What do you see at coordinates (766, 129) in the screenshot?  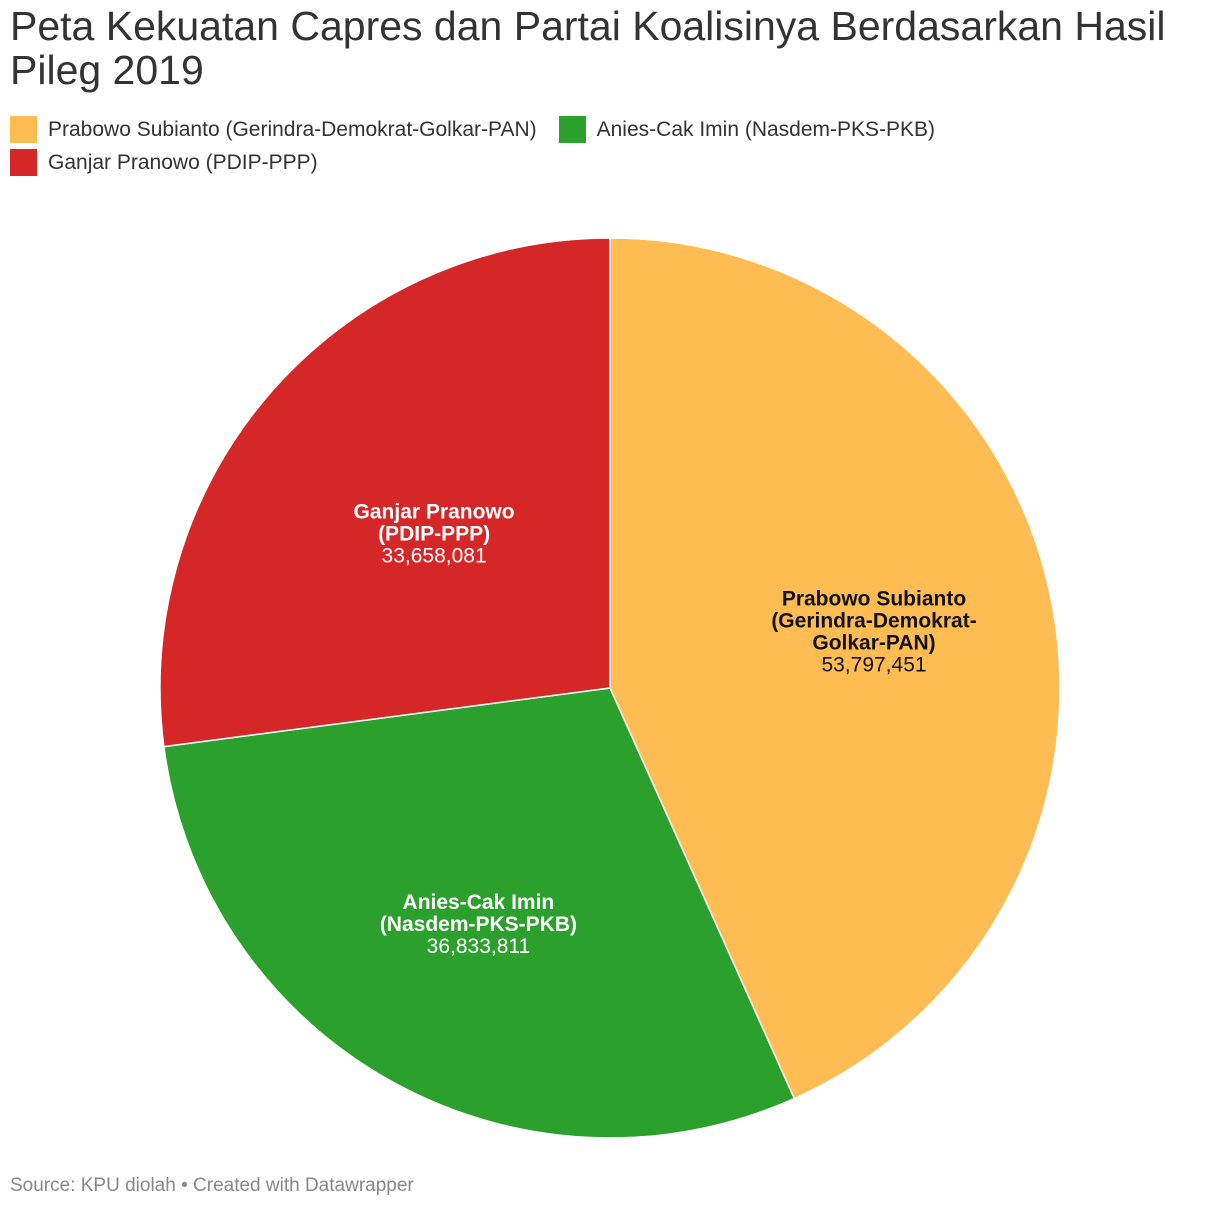 I see `legend-label: Anies-Cak Imin (Nasdem-PKS-PKB)` at bounding box center [766, 129].